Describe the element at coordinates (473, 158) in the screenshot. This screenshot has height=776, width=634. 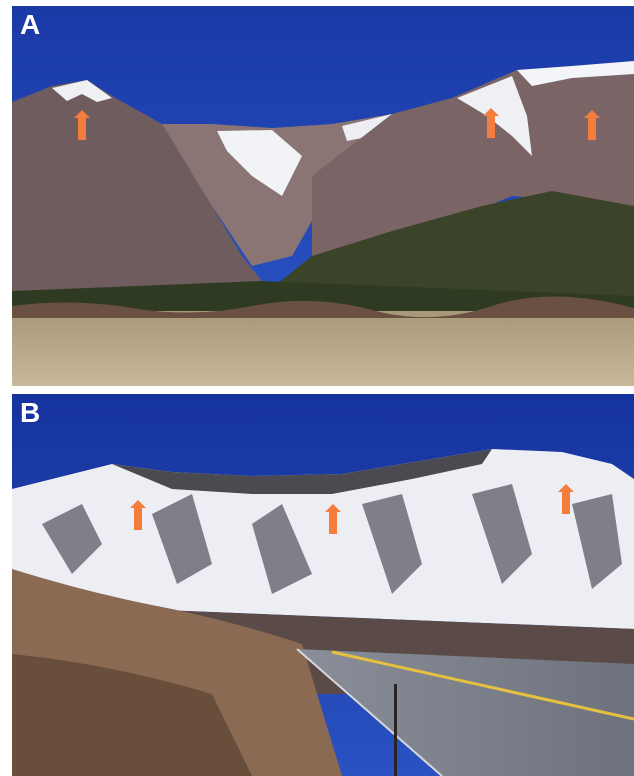
I see `right-ridge` at that location.